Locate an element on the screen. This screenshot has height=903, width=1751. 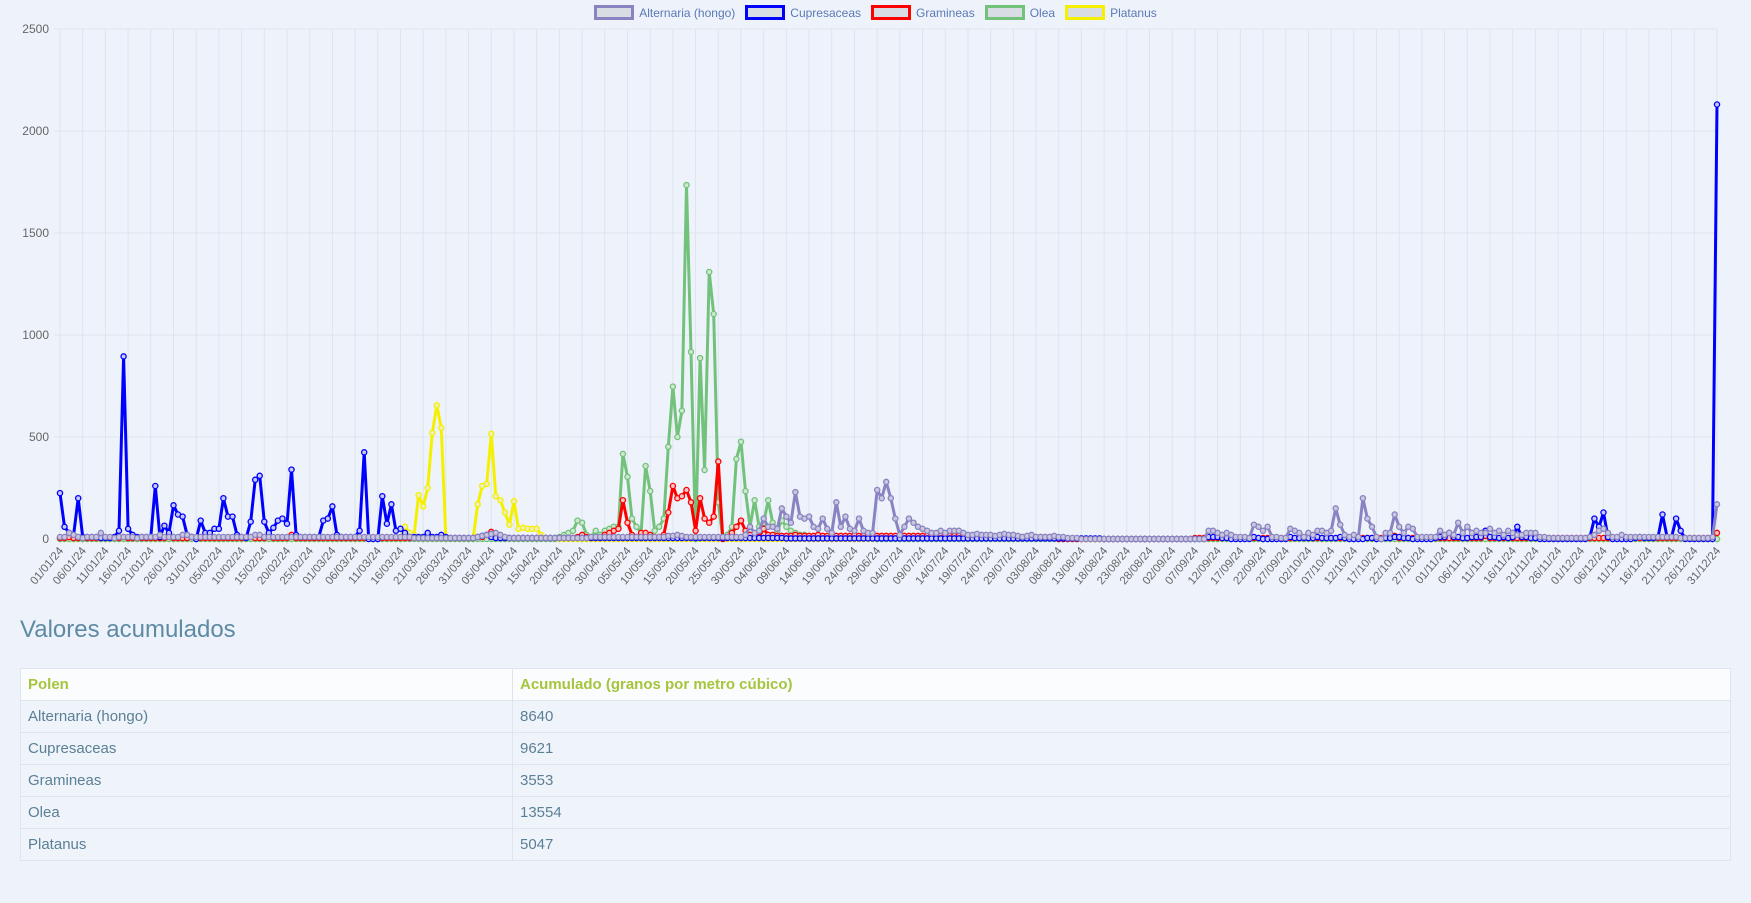
legend-item-cupresaceas: Cupresaceas is located at coordinates (803, 12).